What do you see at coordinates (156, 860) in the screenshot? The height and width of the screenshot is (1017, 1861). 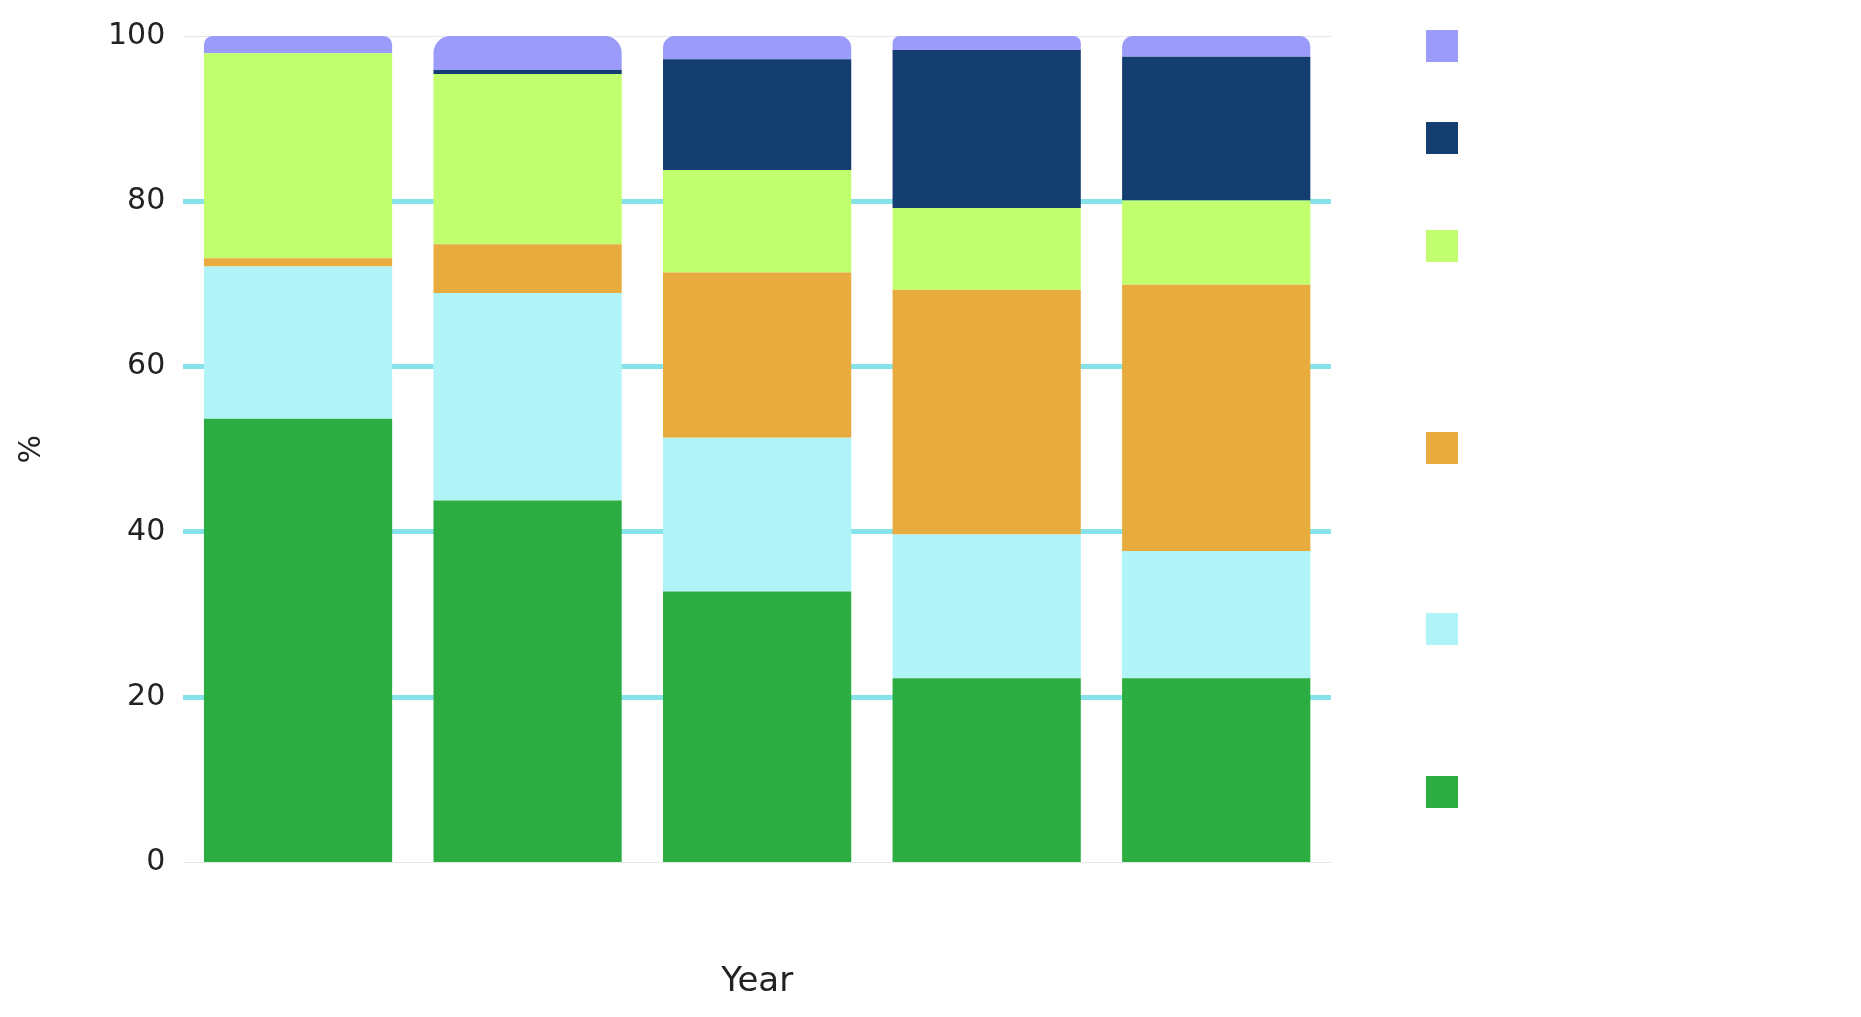 I see `y-tick-label: 0` at bounding box center [156, 860].